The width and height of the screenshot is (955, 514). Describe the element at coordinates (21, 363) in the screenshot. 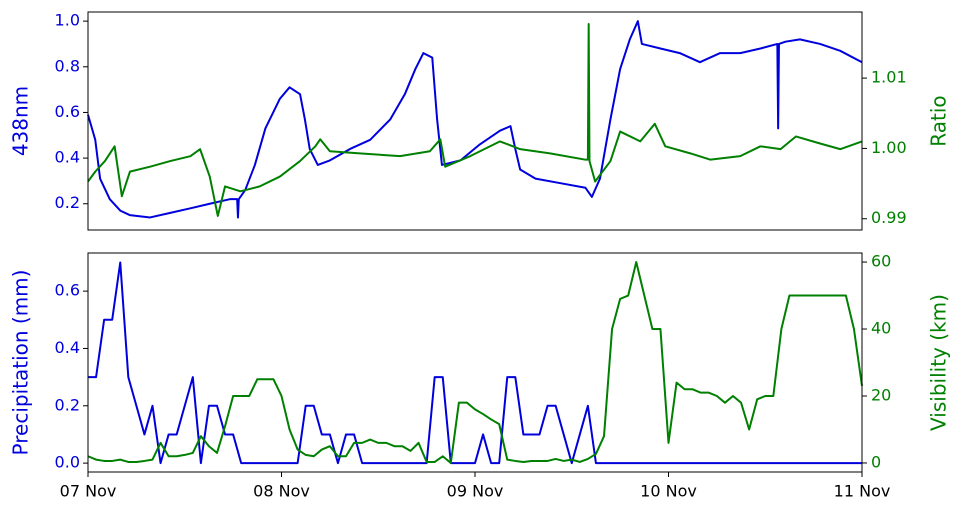

I see `y-axis-label: Precipitation (mm)` at that location.